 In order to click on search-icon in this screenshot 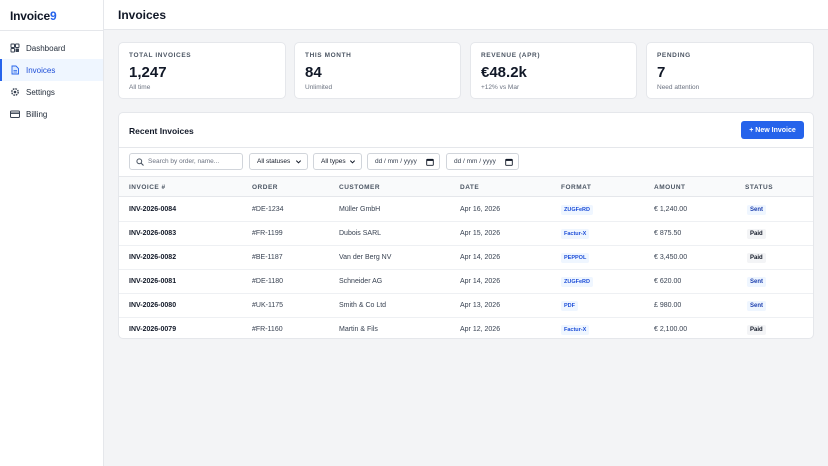, I will do `click(140, 161)`.